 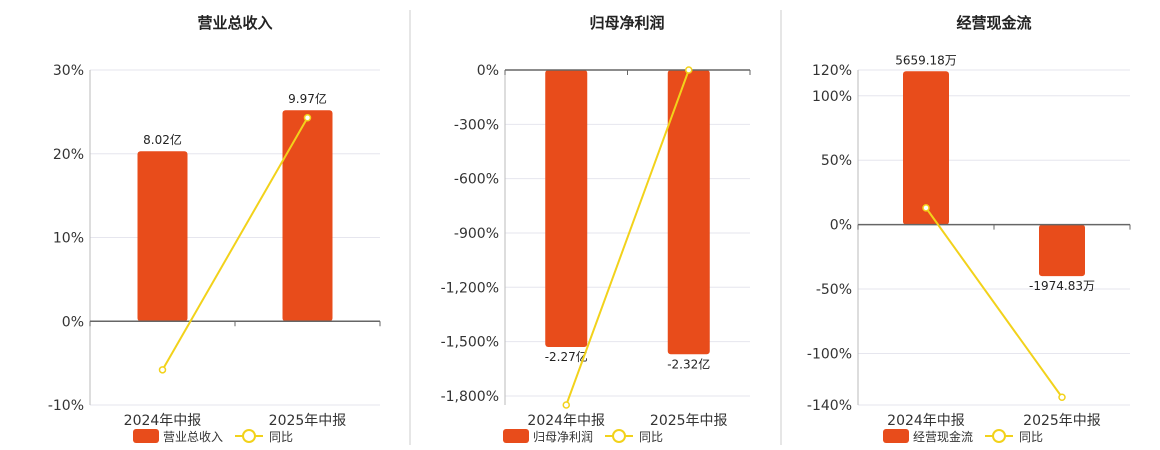 What do you see at coordinates (68, 239) in the screenshot?
I see `y-tick-label: 10%` at bounding box center [68, 239].